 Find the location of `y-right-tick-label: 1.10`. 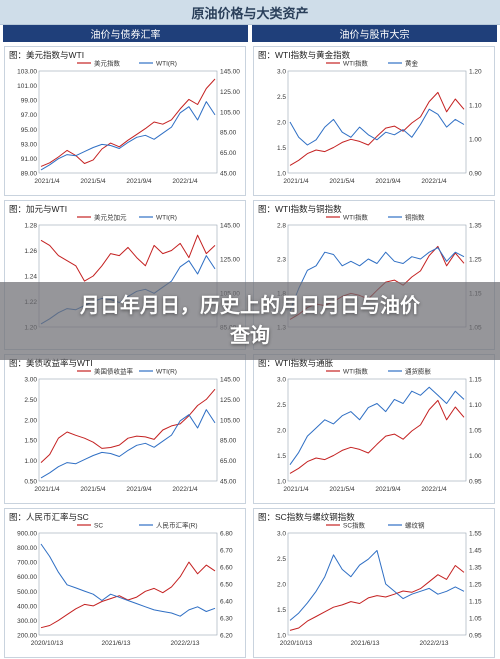

y-right-tick-label: 1.10 is located at coordinates (475, 106).